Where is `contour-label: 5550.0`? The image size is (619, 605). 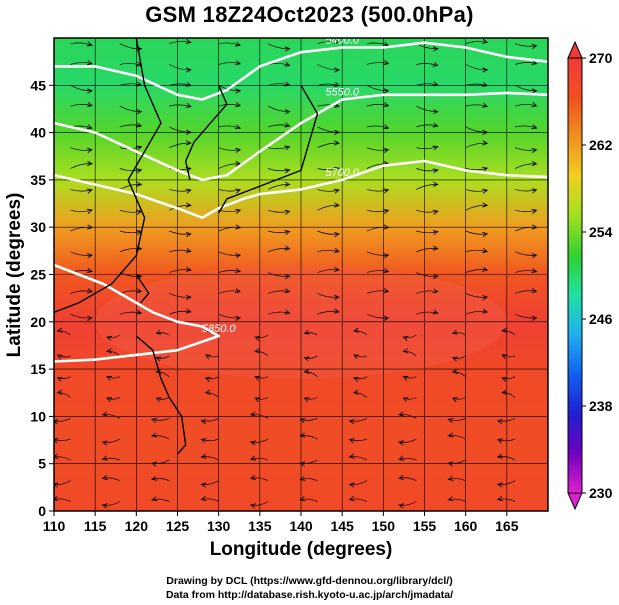 contour-label: 5550.0 is located at coordinates (342, 93).